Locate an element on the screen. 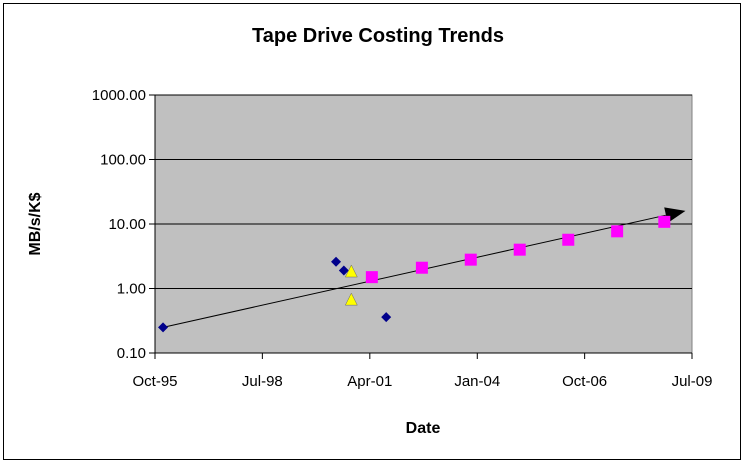 This screenshot has height=465, width=746. x-tick-label: Jul-09 is located at coordinates (692, 381).